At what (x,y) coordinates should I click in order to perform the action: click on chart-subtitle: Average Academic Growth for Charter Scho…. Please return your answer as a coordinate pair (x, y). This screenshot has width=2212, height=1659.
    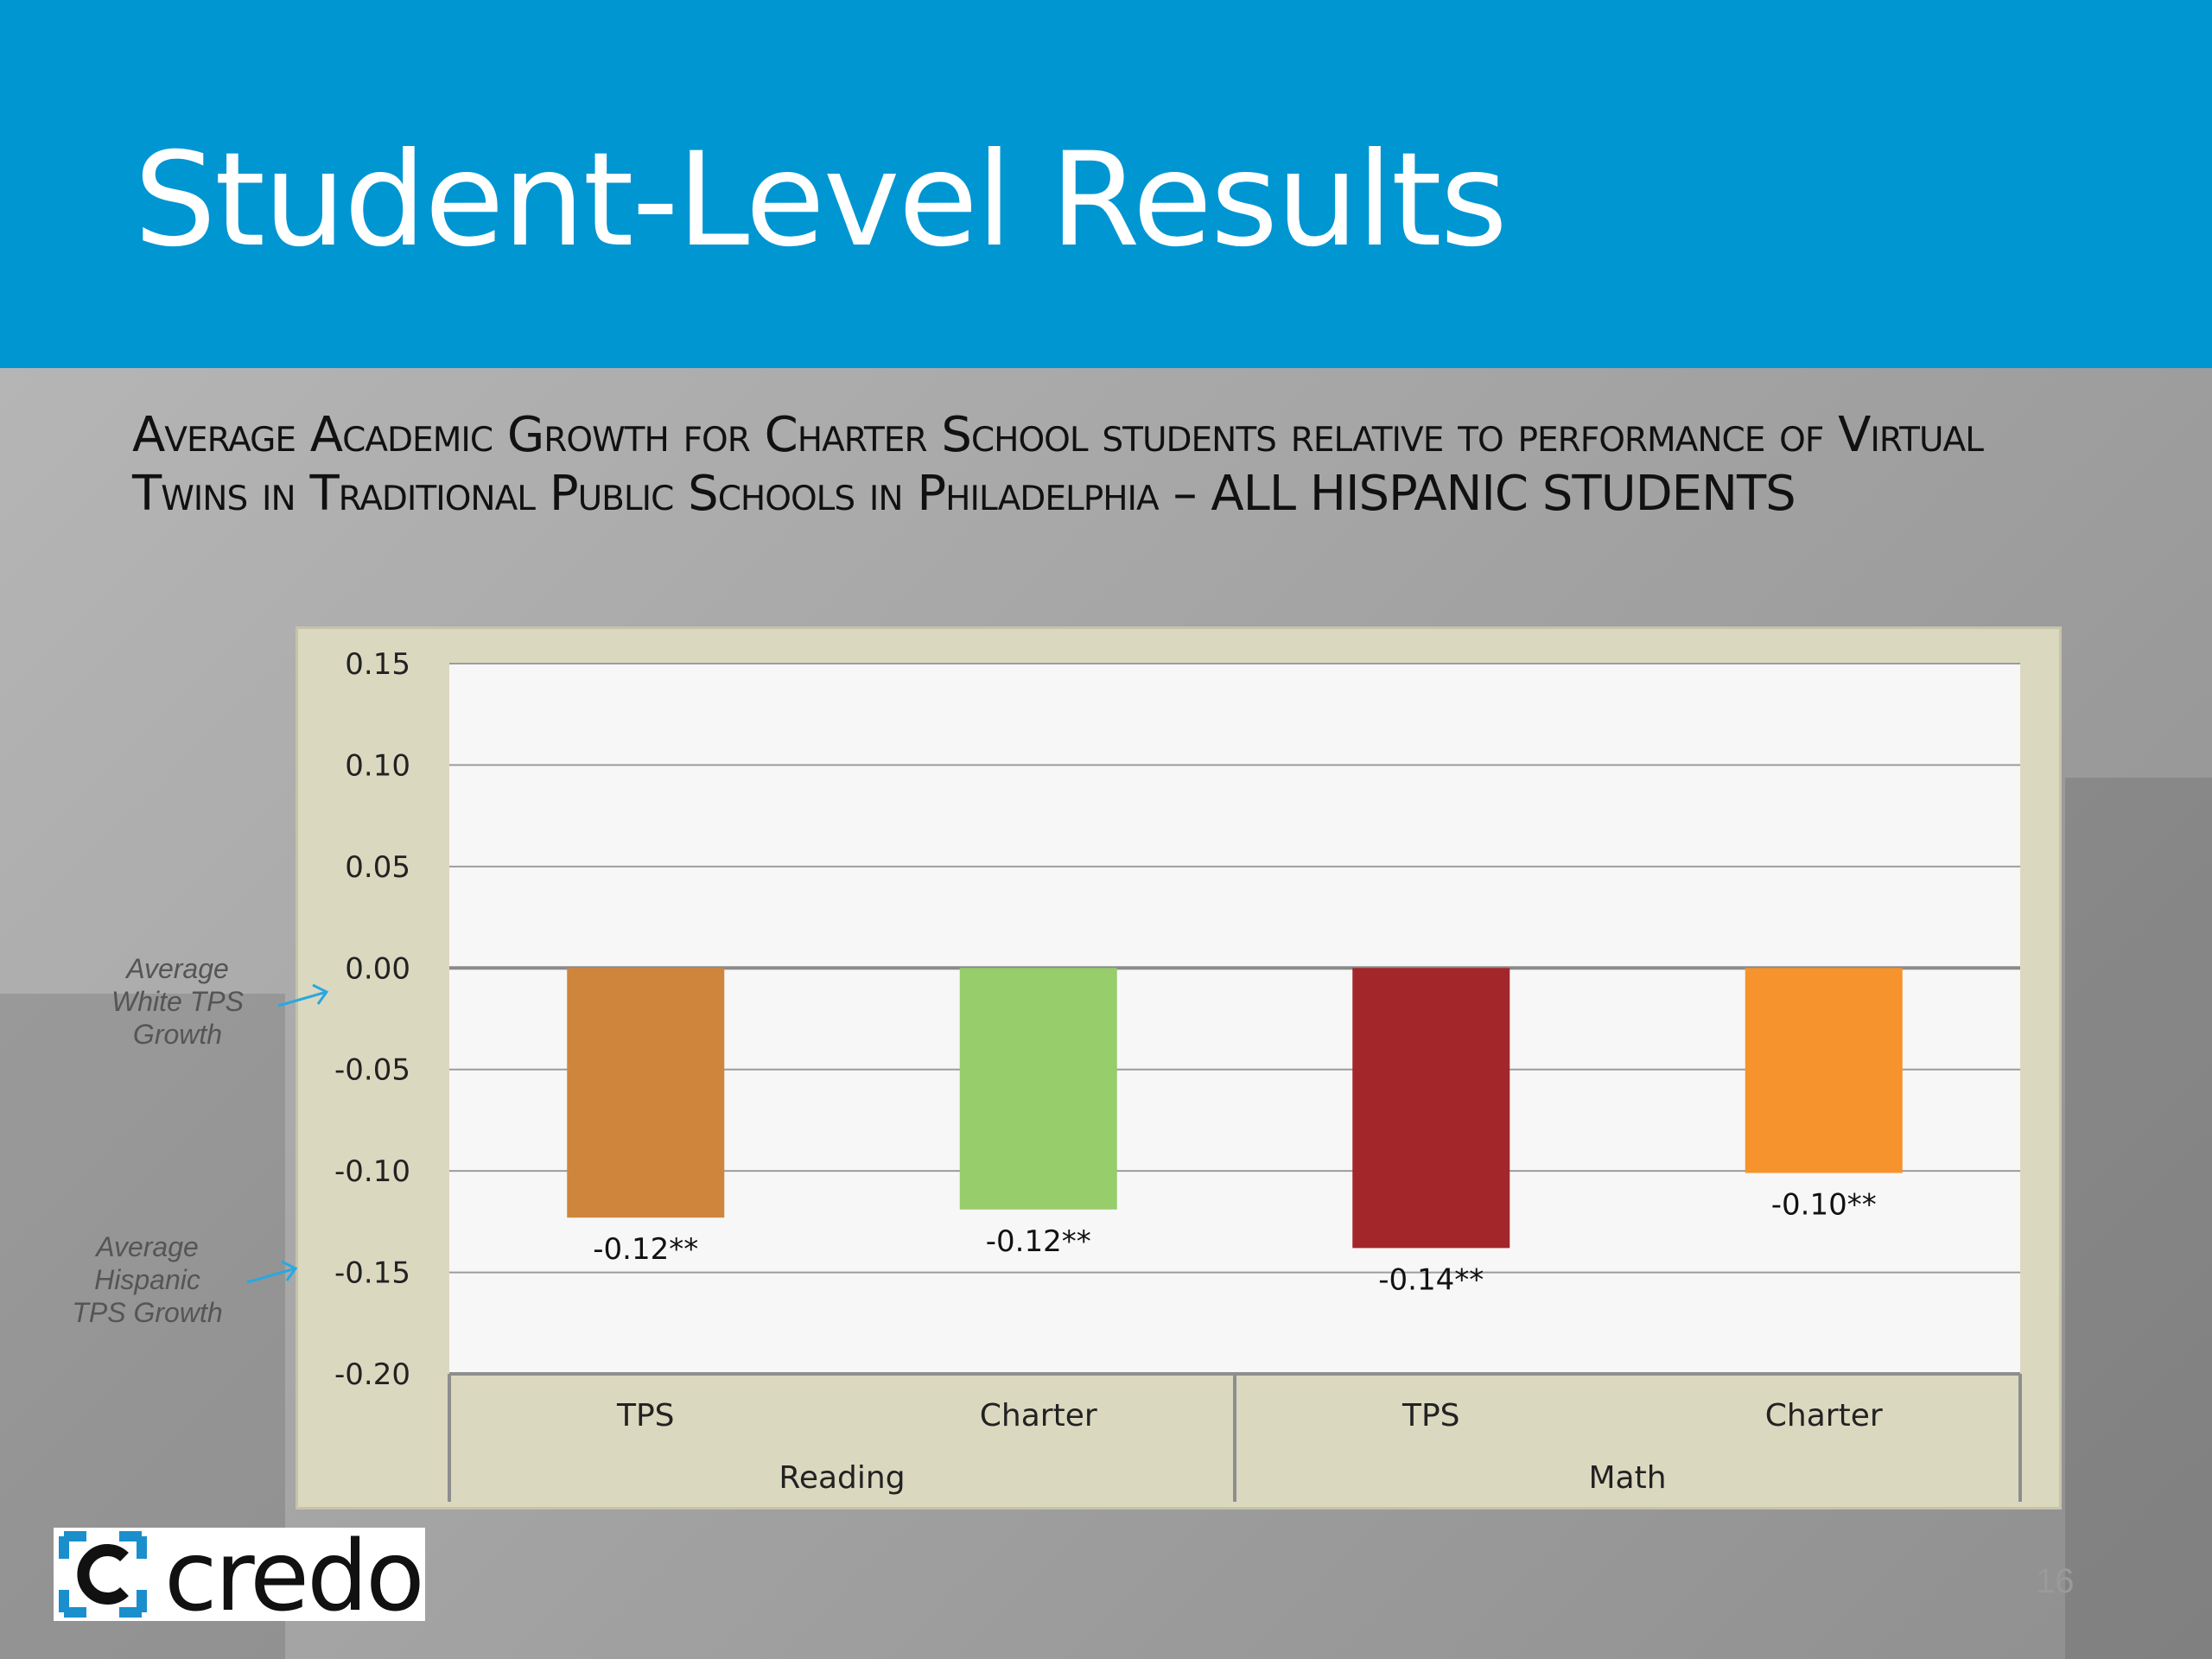
    Looking at the image, I should click on (1058, 464).